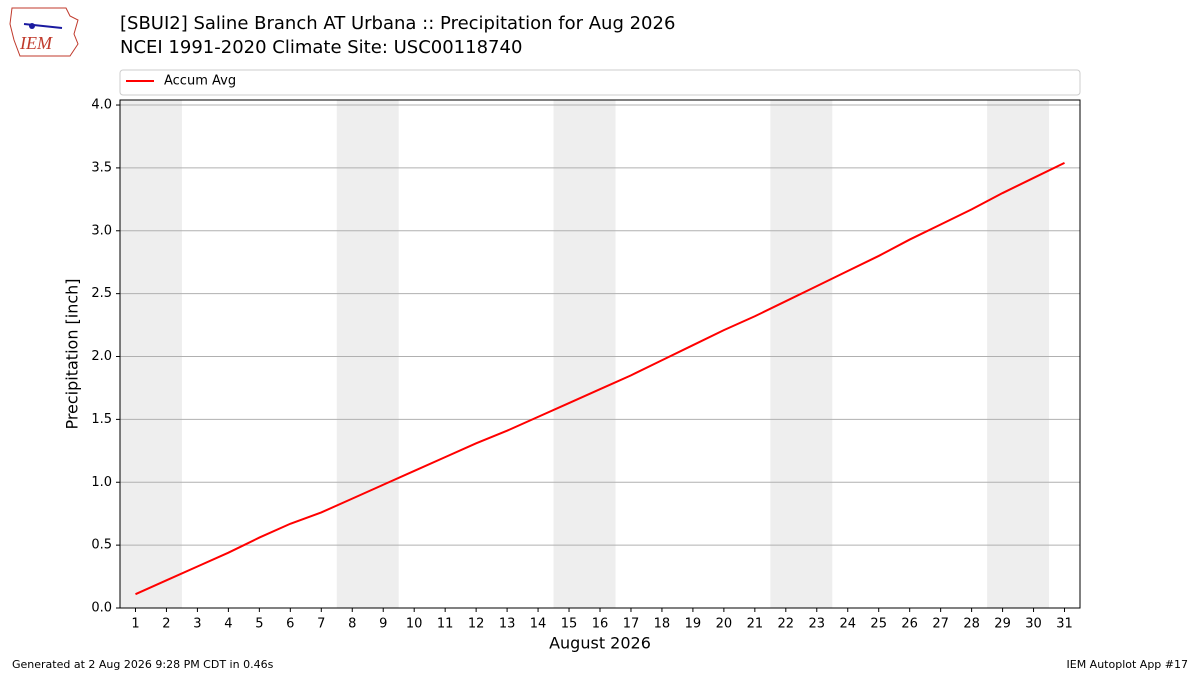 The height and width of the screenshot is (679, 1200). Describe the element at coordinates (200, 81) in the screenshot. I see `legend-label: Accum Avg` at that location.